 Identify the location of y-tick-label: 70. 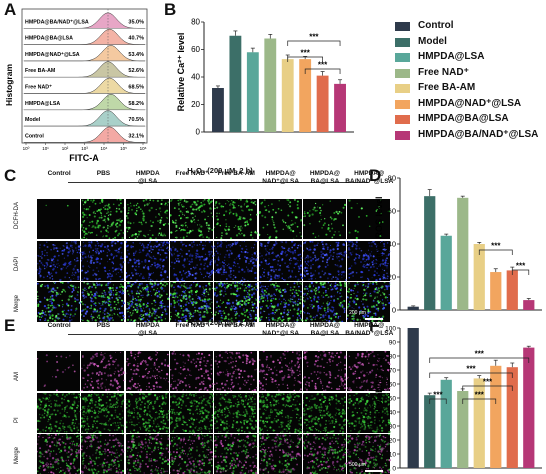
(393, 371).